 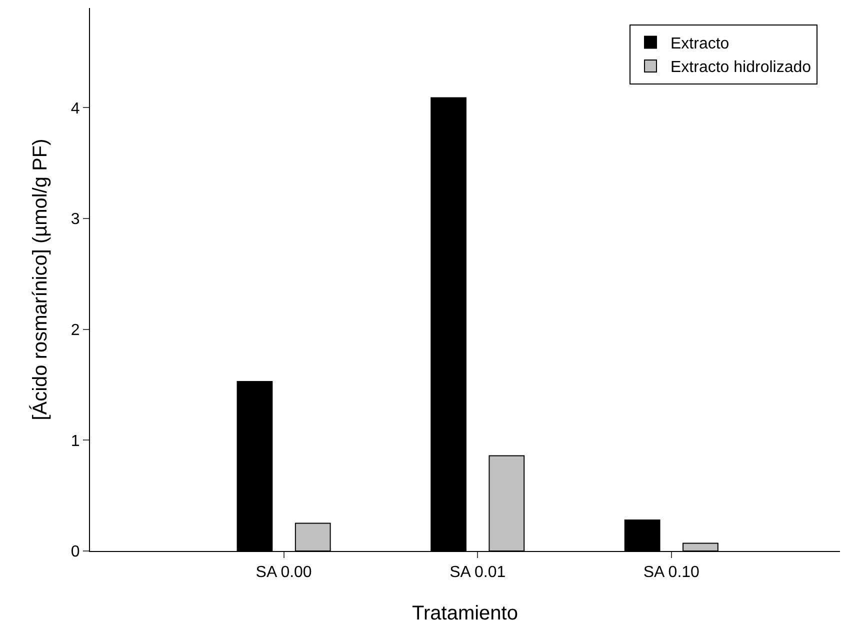 I want to click on y-tick-label: 0, so click(x=75, y=552).